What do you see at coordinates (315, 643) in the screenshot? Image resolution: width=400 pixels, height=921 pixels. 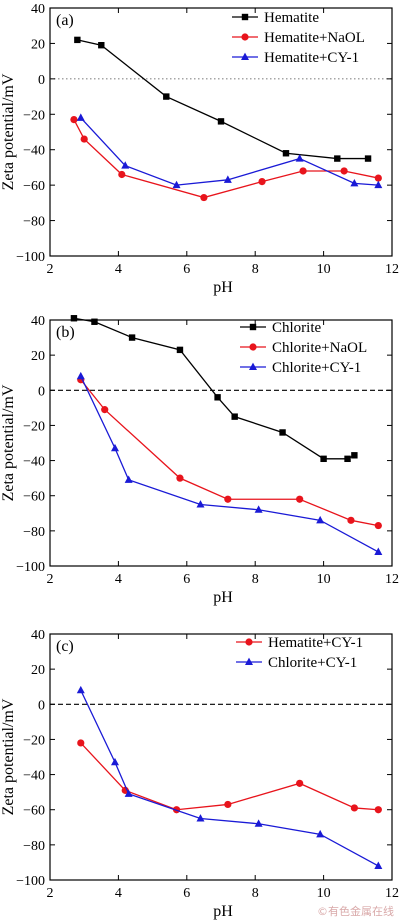 I see `legend-label: Hematite+CY-1` at bounding box center [315, 643].